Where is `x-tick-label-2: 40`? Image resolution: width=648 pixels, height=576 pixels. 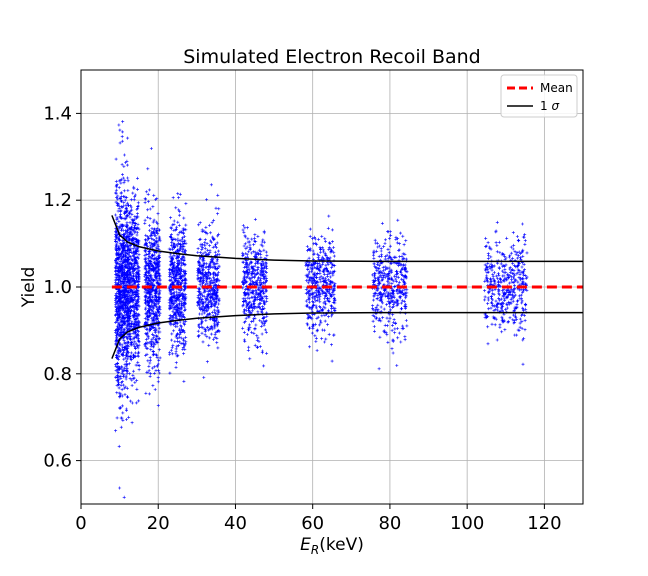
x-tick-label-2: 40 is located at coordinates (235, 523).